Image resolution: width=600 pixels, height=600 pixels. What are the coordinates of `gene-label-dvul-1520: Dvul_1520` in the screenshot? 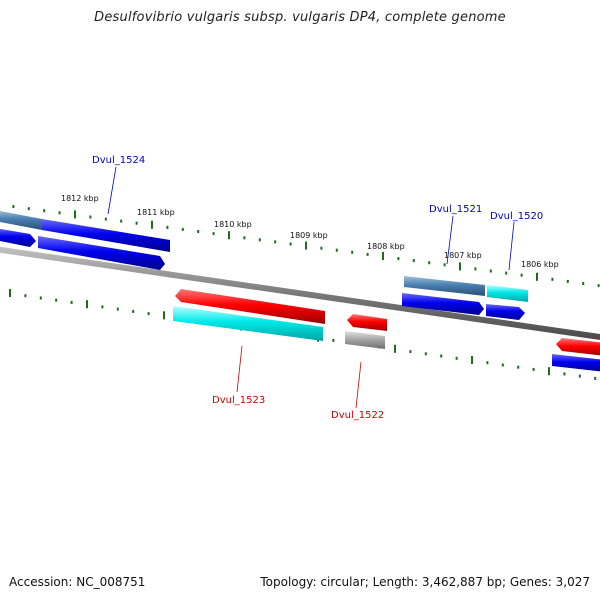 It's located at (516, 216).